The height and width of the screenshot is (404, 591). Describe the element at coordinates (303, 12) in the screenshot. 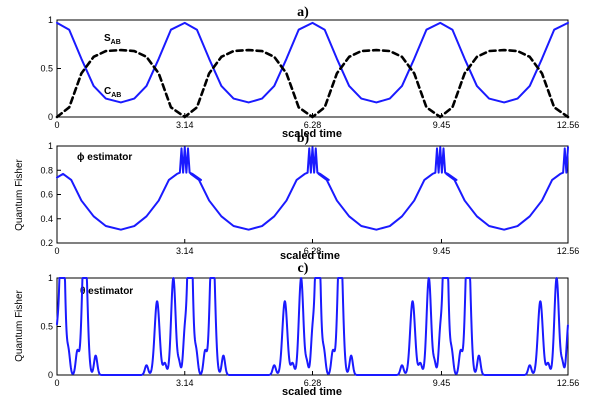

I see `panel-a-label: a)` at that location.